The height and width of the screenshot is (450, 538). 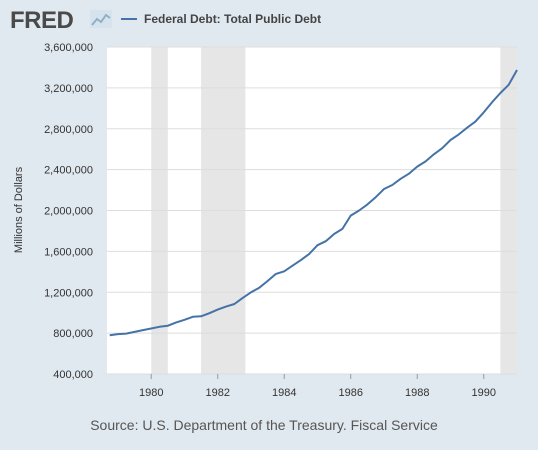 I want to click on y-tick-label: 3,600,000, so click(x=68, y=48).